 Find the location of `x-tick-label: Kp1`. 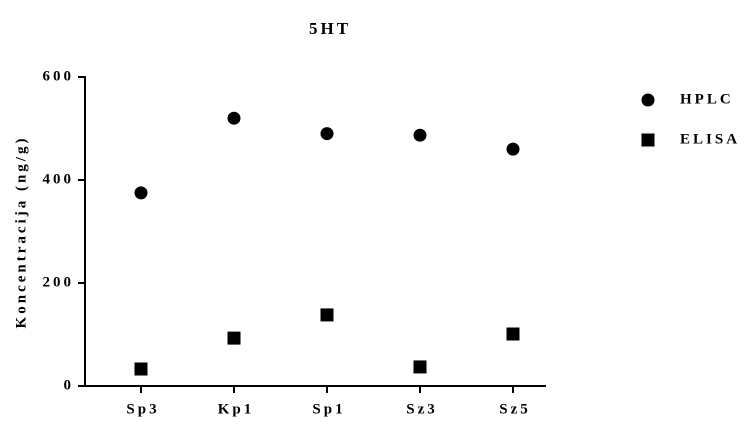

x-tick-label: Kp1 is located at coordinates (236, 409).